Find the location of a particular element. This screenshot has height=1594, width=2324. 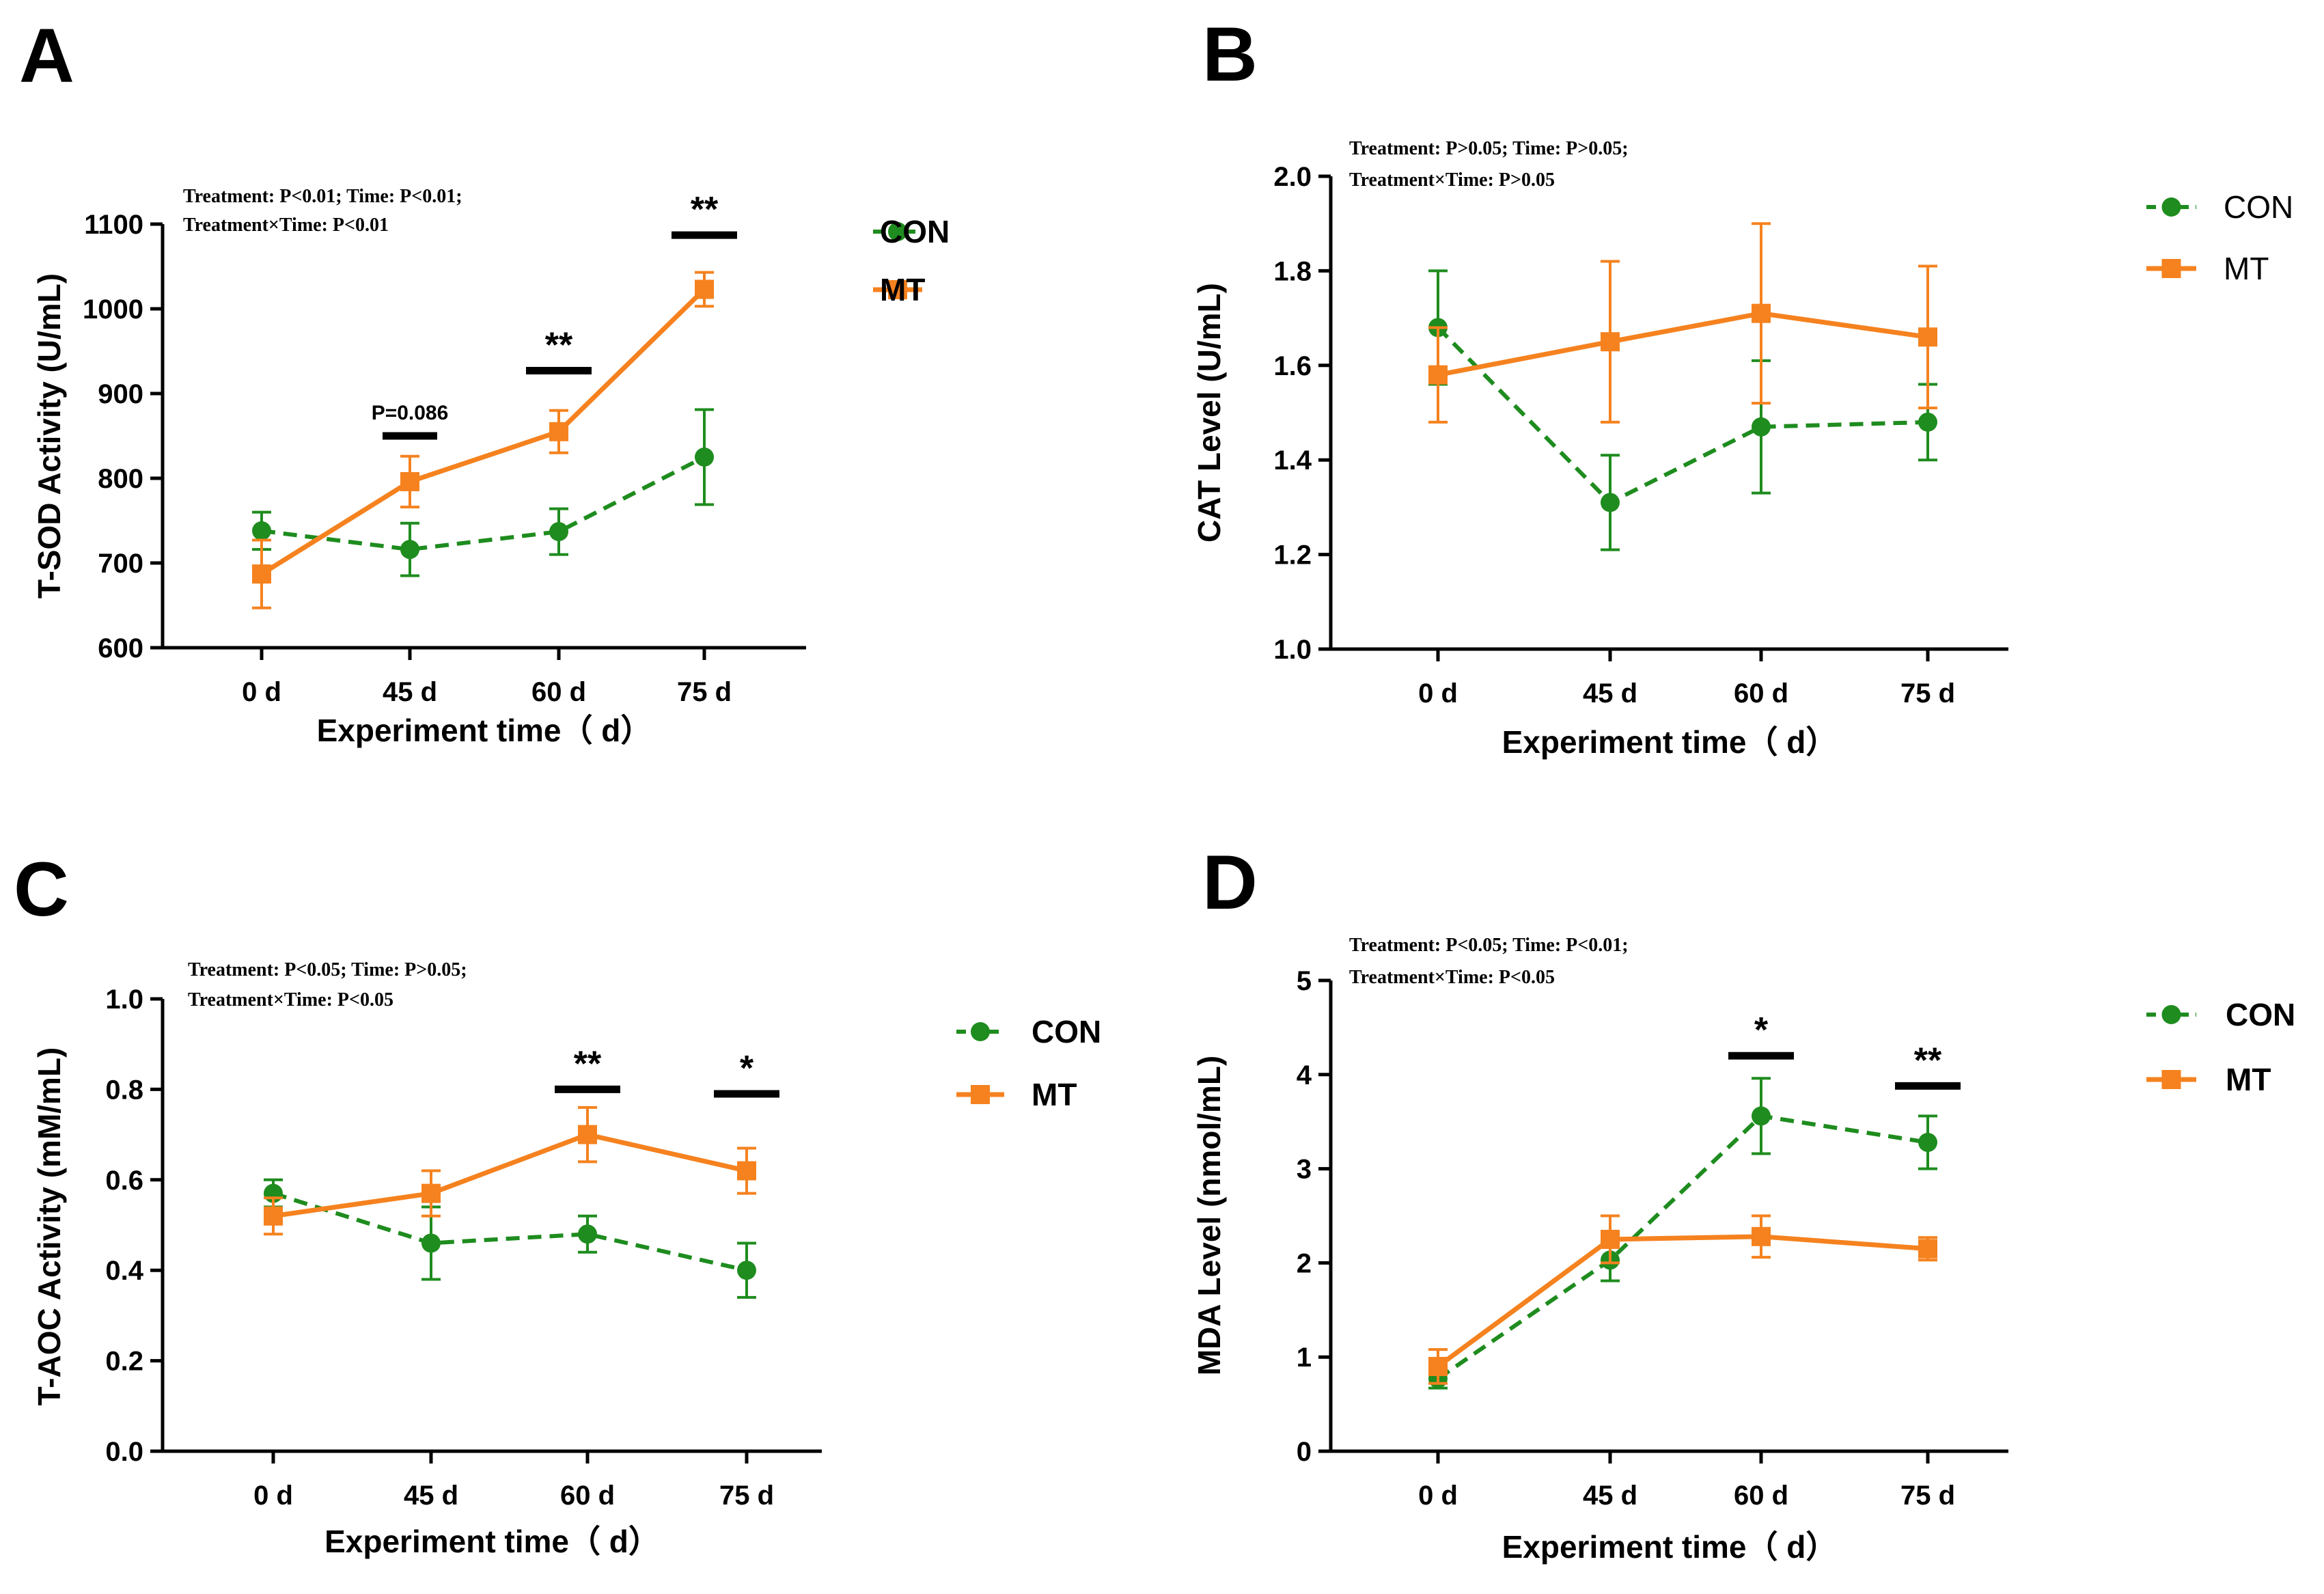

stats-line-1: Treatment: P<0.05; Time: P<0.01; is located at coordinates (1489, 945).